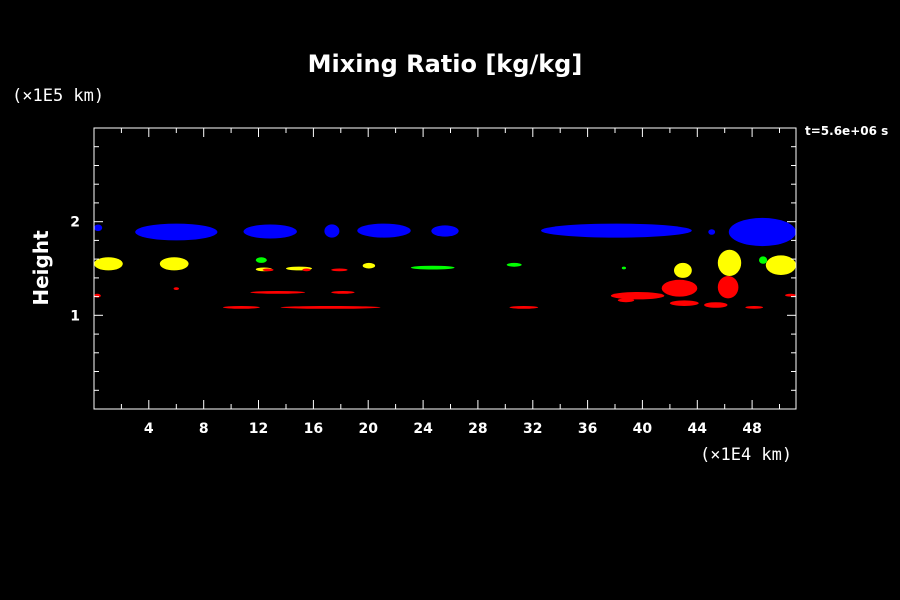  What do you see at coordinates (643, 429) in the screenshot?
I see `x-tick-label: 40` at bounding box center [643, 429].